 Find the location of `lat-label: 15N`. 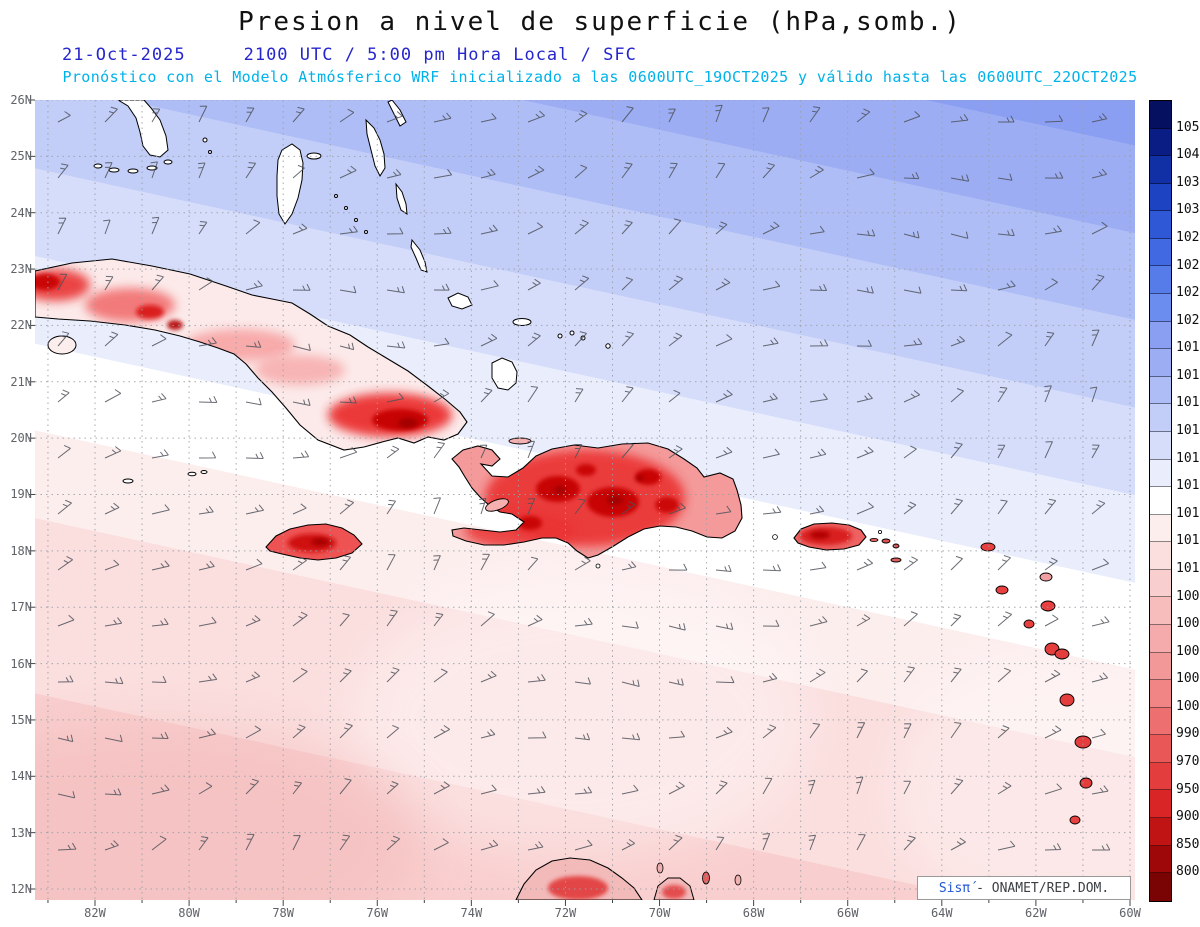

lat-label: 15N is located at coordinates (21, 719).